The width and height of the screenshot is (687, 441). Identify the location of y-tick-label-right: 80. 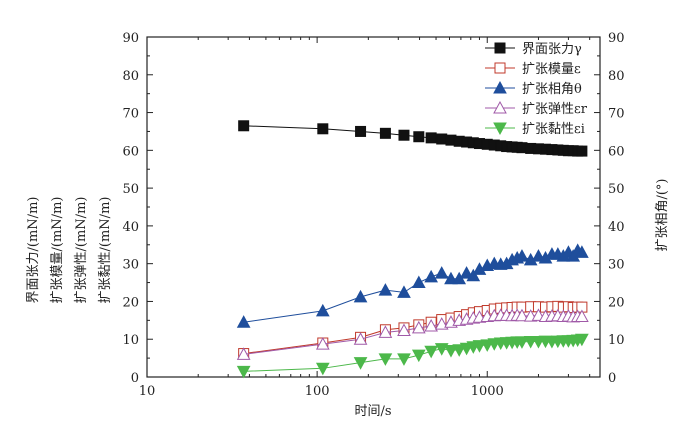
(616, 76).